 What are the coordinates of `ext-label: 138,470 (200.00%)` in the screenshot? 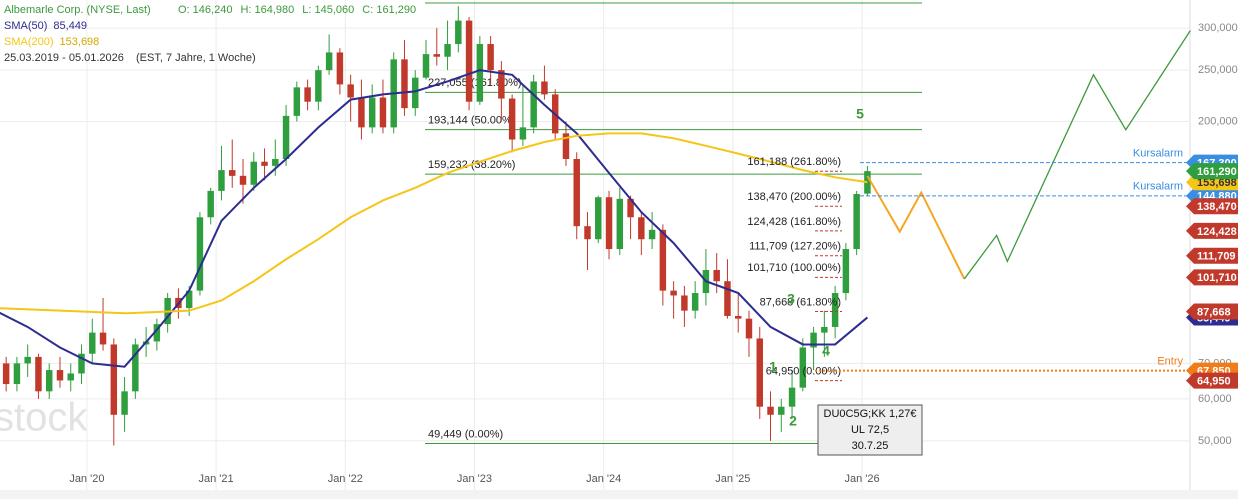 It's located at (794, 197).